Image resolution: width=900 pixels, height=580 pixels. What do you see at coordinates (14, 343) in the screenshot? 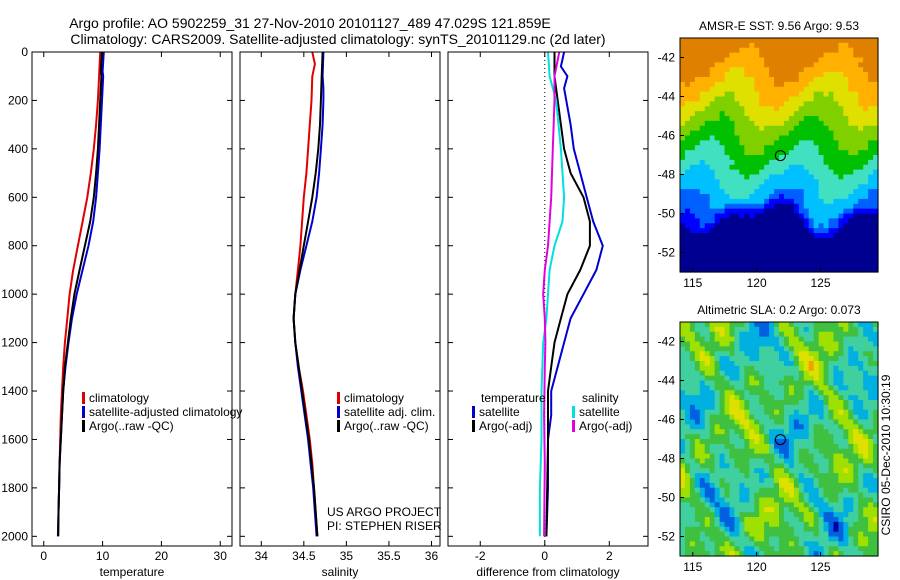
I see `y-tick-label: 1200` at bounding box center [14, 343].